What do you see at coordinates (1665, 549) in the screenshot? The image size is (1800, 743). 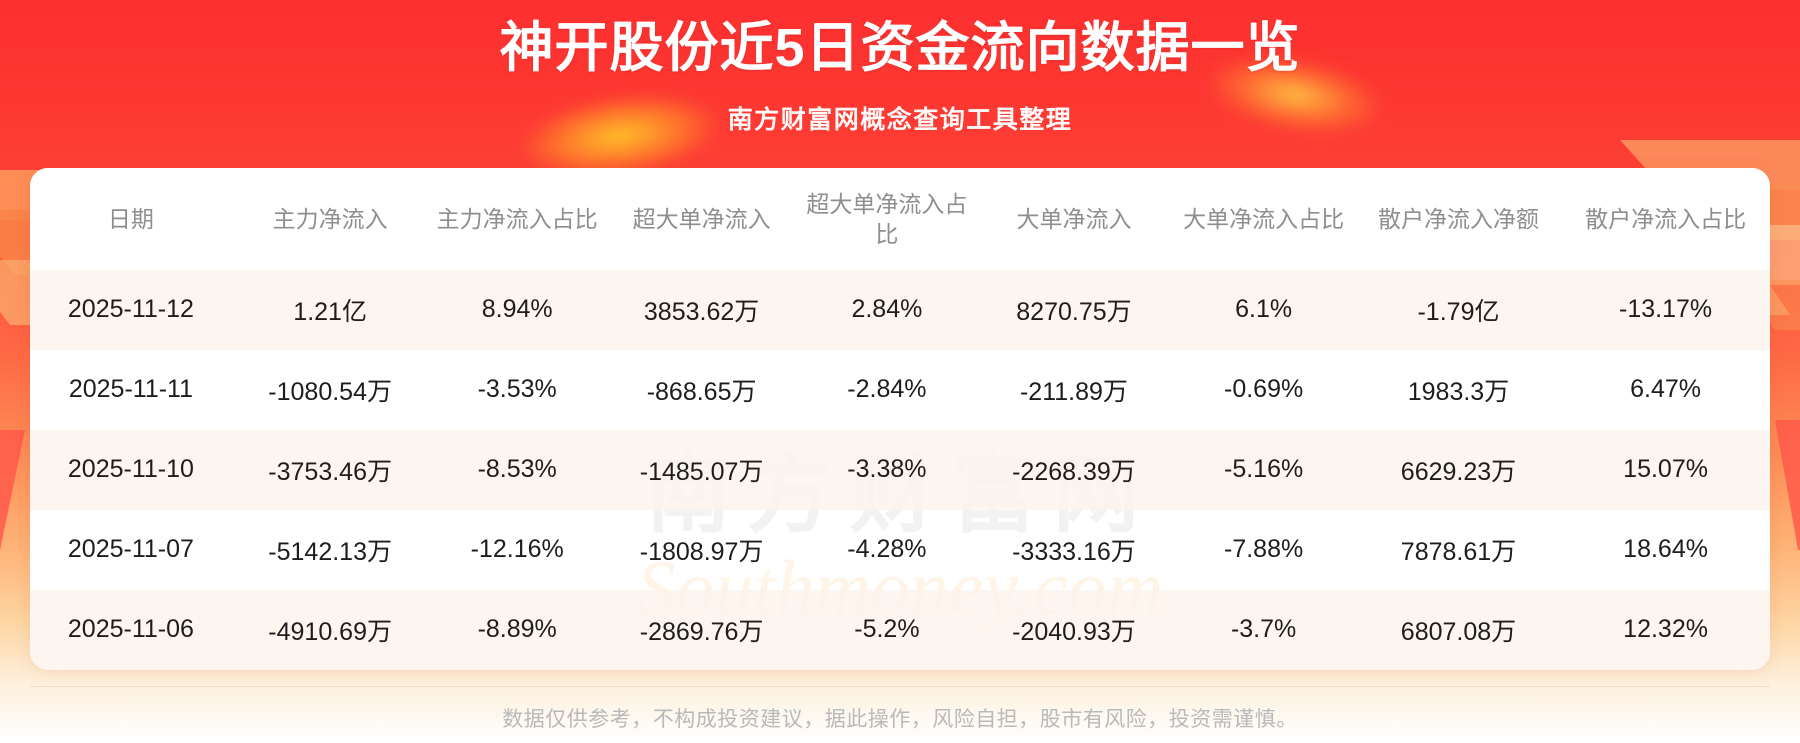 I see `cell-value: 18.64%` at bounding box center [1665, 549].